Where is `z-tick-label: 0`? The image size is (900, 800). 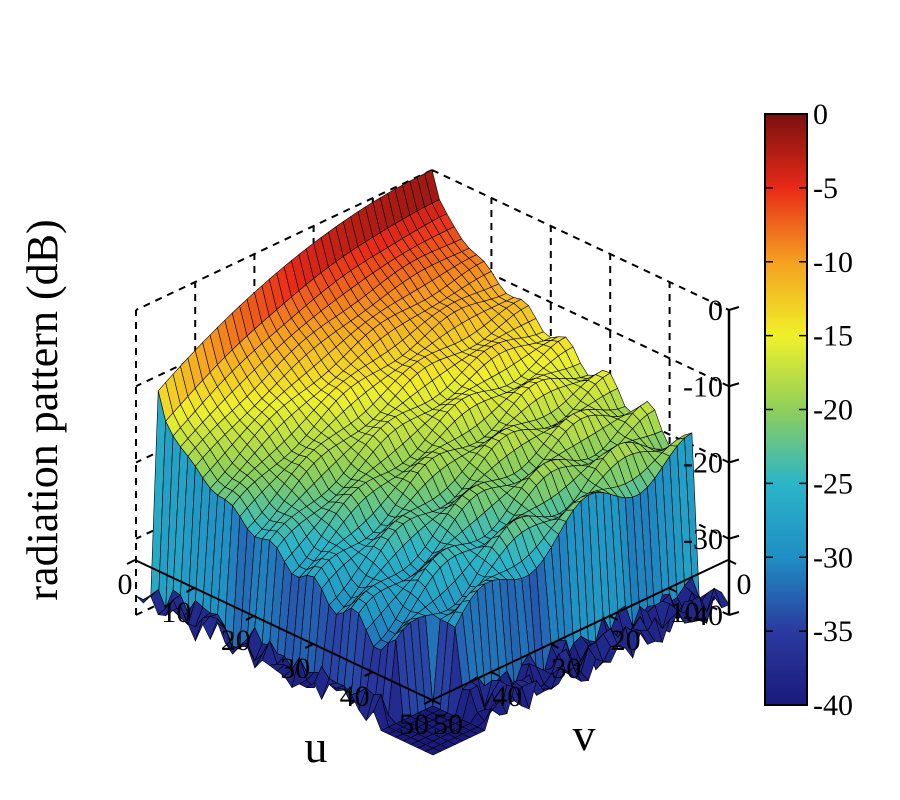 z-tick-label: 0 is located at coordinates (715, 310).